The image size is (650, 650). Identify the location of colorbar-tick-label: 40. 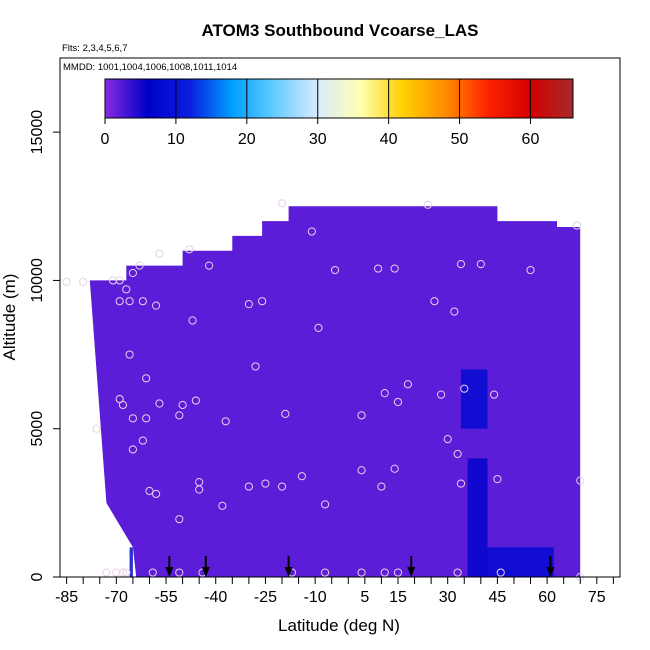
(389, 139).